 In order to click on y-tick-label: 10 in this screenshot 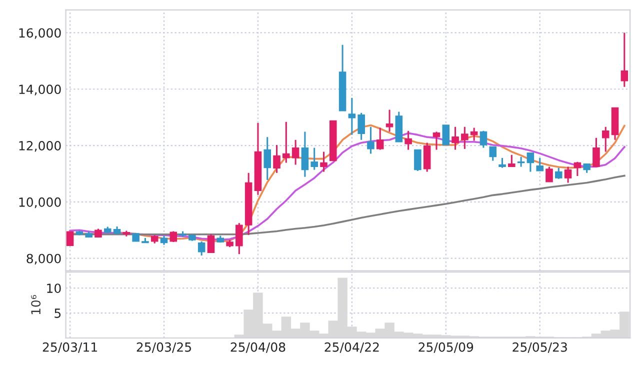, I will do `click(54, 289)`.